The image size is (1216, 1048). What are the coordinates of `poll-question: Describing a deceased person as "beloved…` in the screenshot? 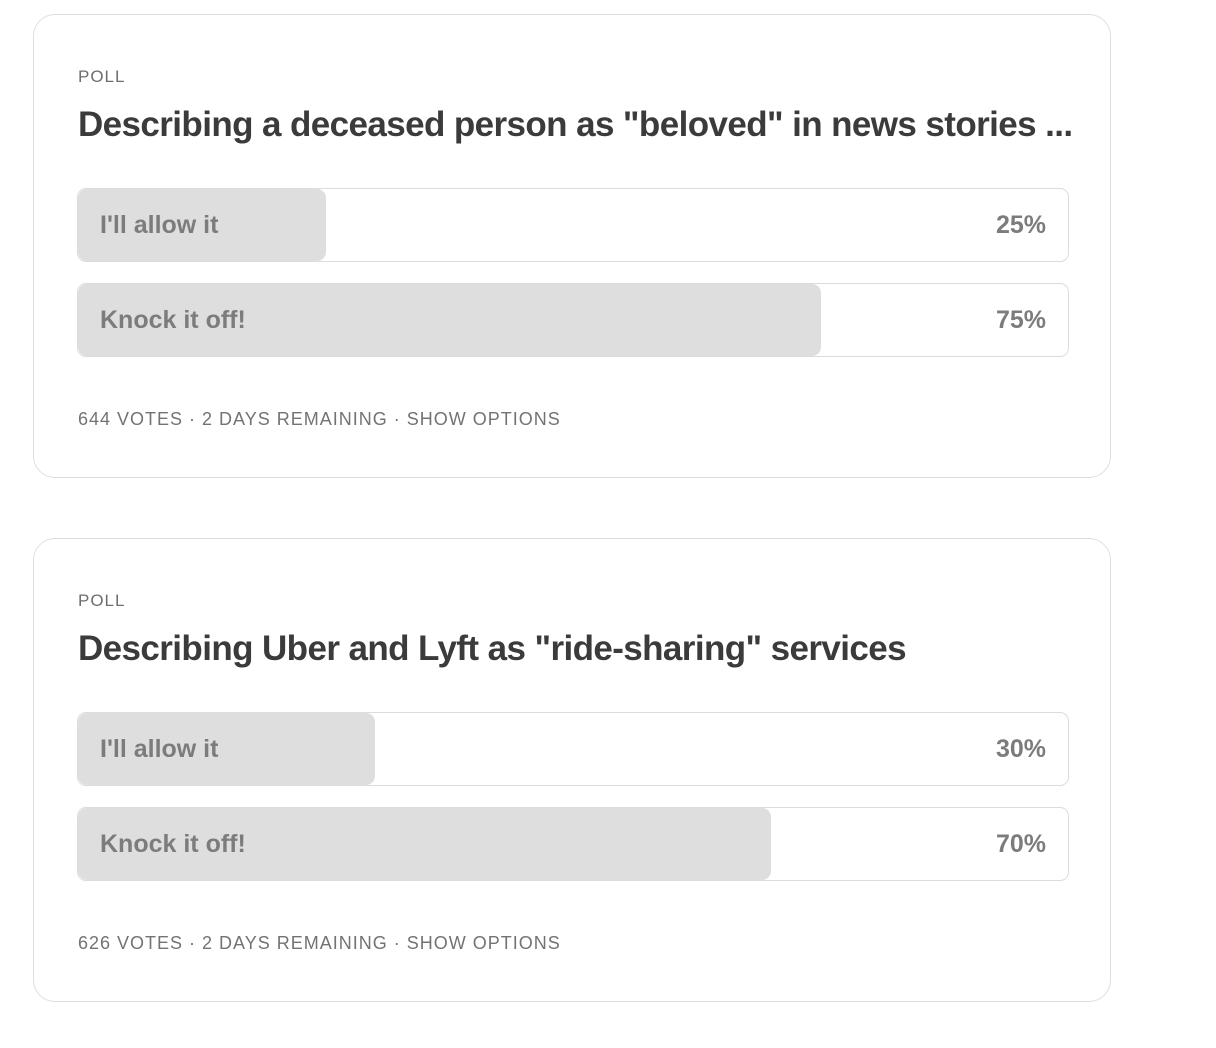 It's located at (575, 124).